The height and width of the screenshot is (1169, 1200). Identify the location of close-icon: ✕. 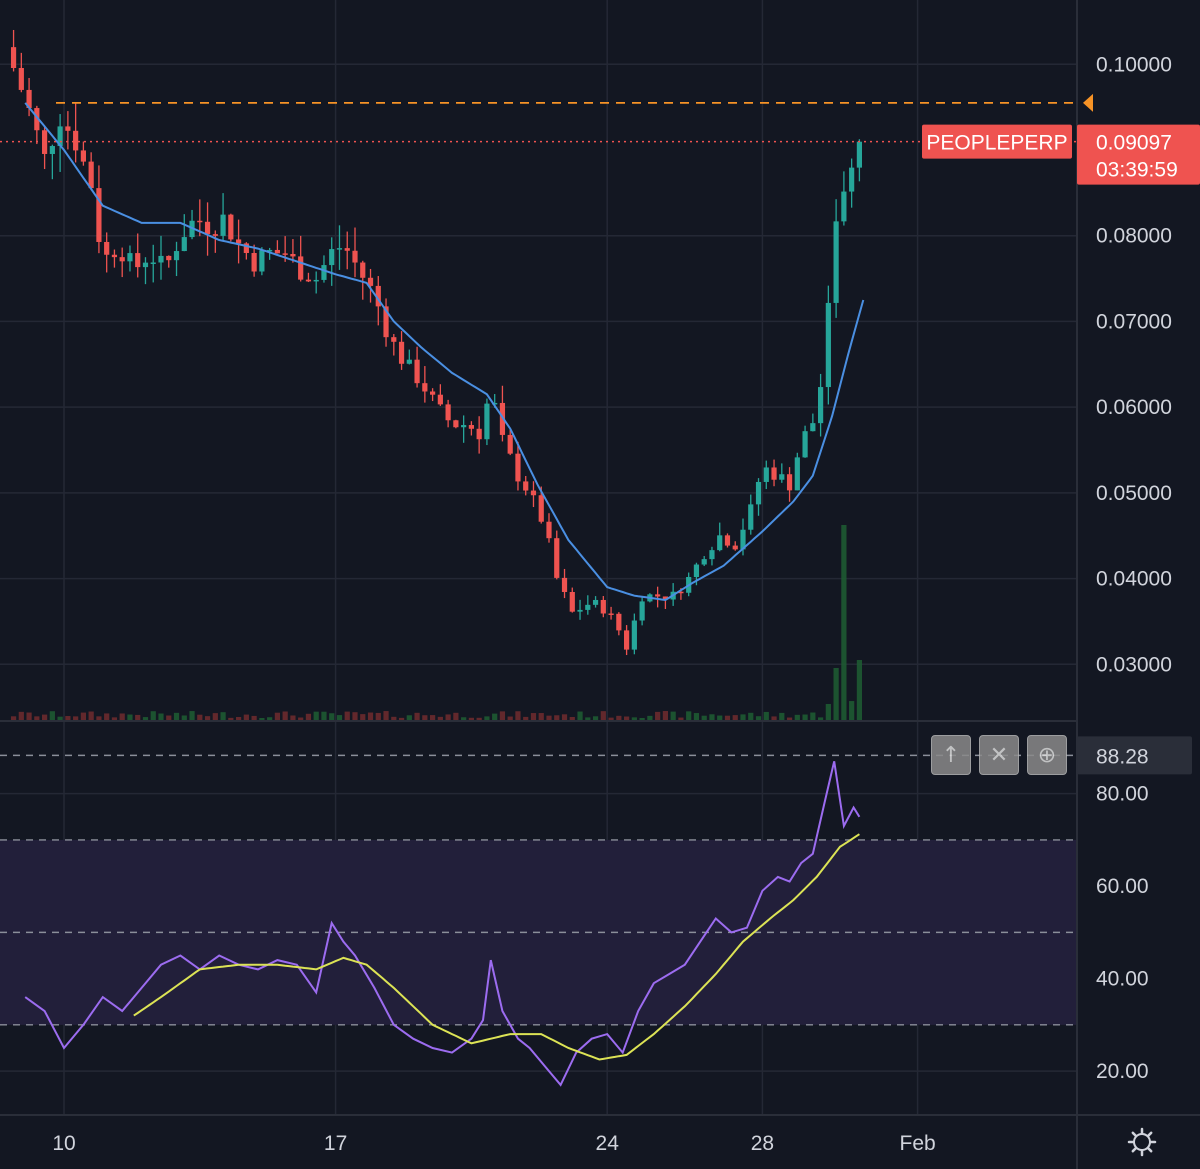
(999, 755).